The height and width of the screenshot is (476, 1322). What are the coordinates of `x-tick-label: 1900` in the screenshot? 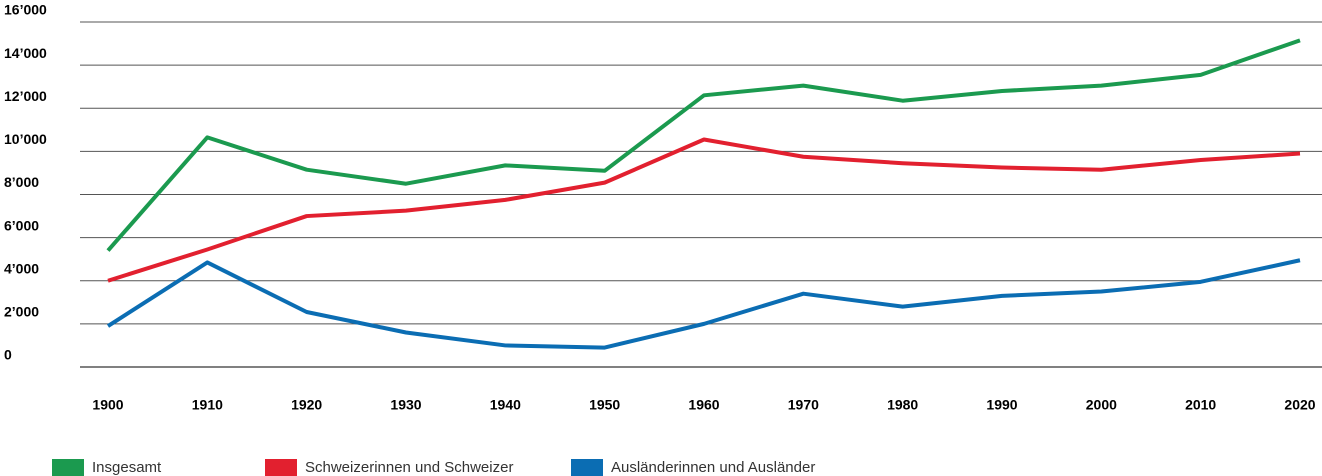 It's located at (107, 405).